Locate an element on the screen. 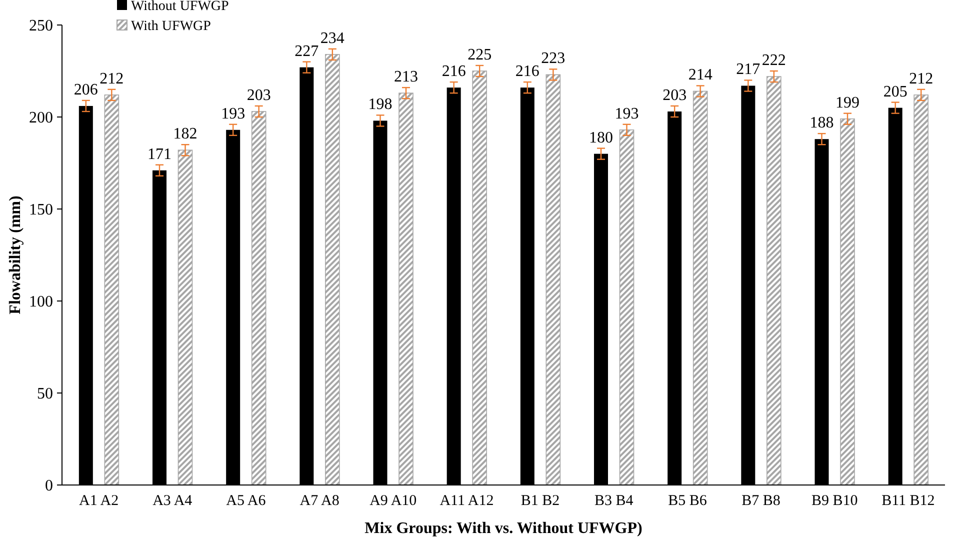 This screenshot has height=543, width=955. data-label: 198 is located at coordinates (380, 105).